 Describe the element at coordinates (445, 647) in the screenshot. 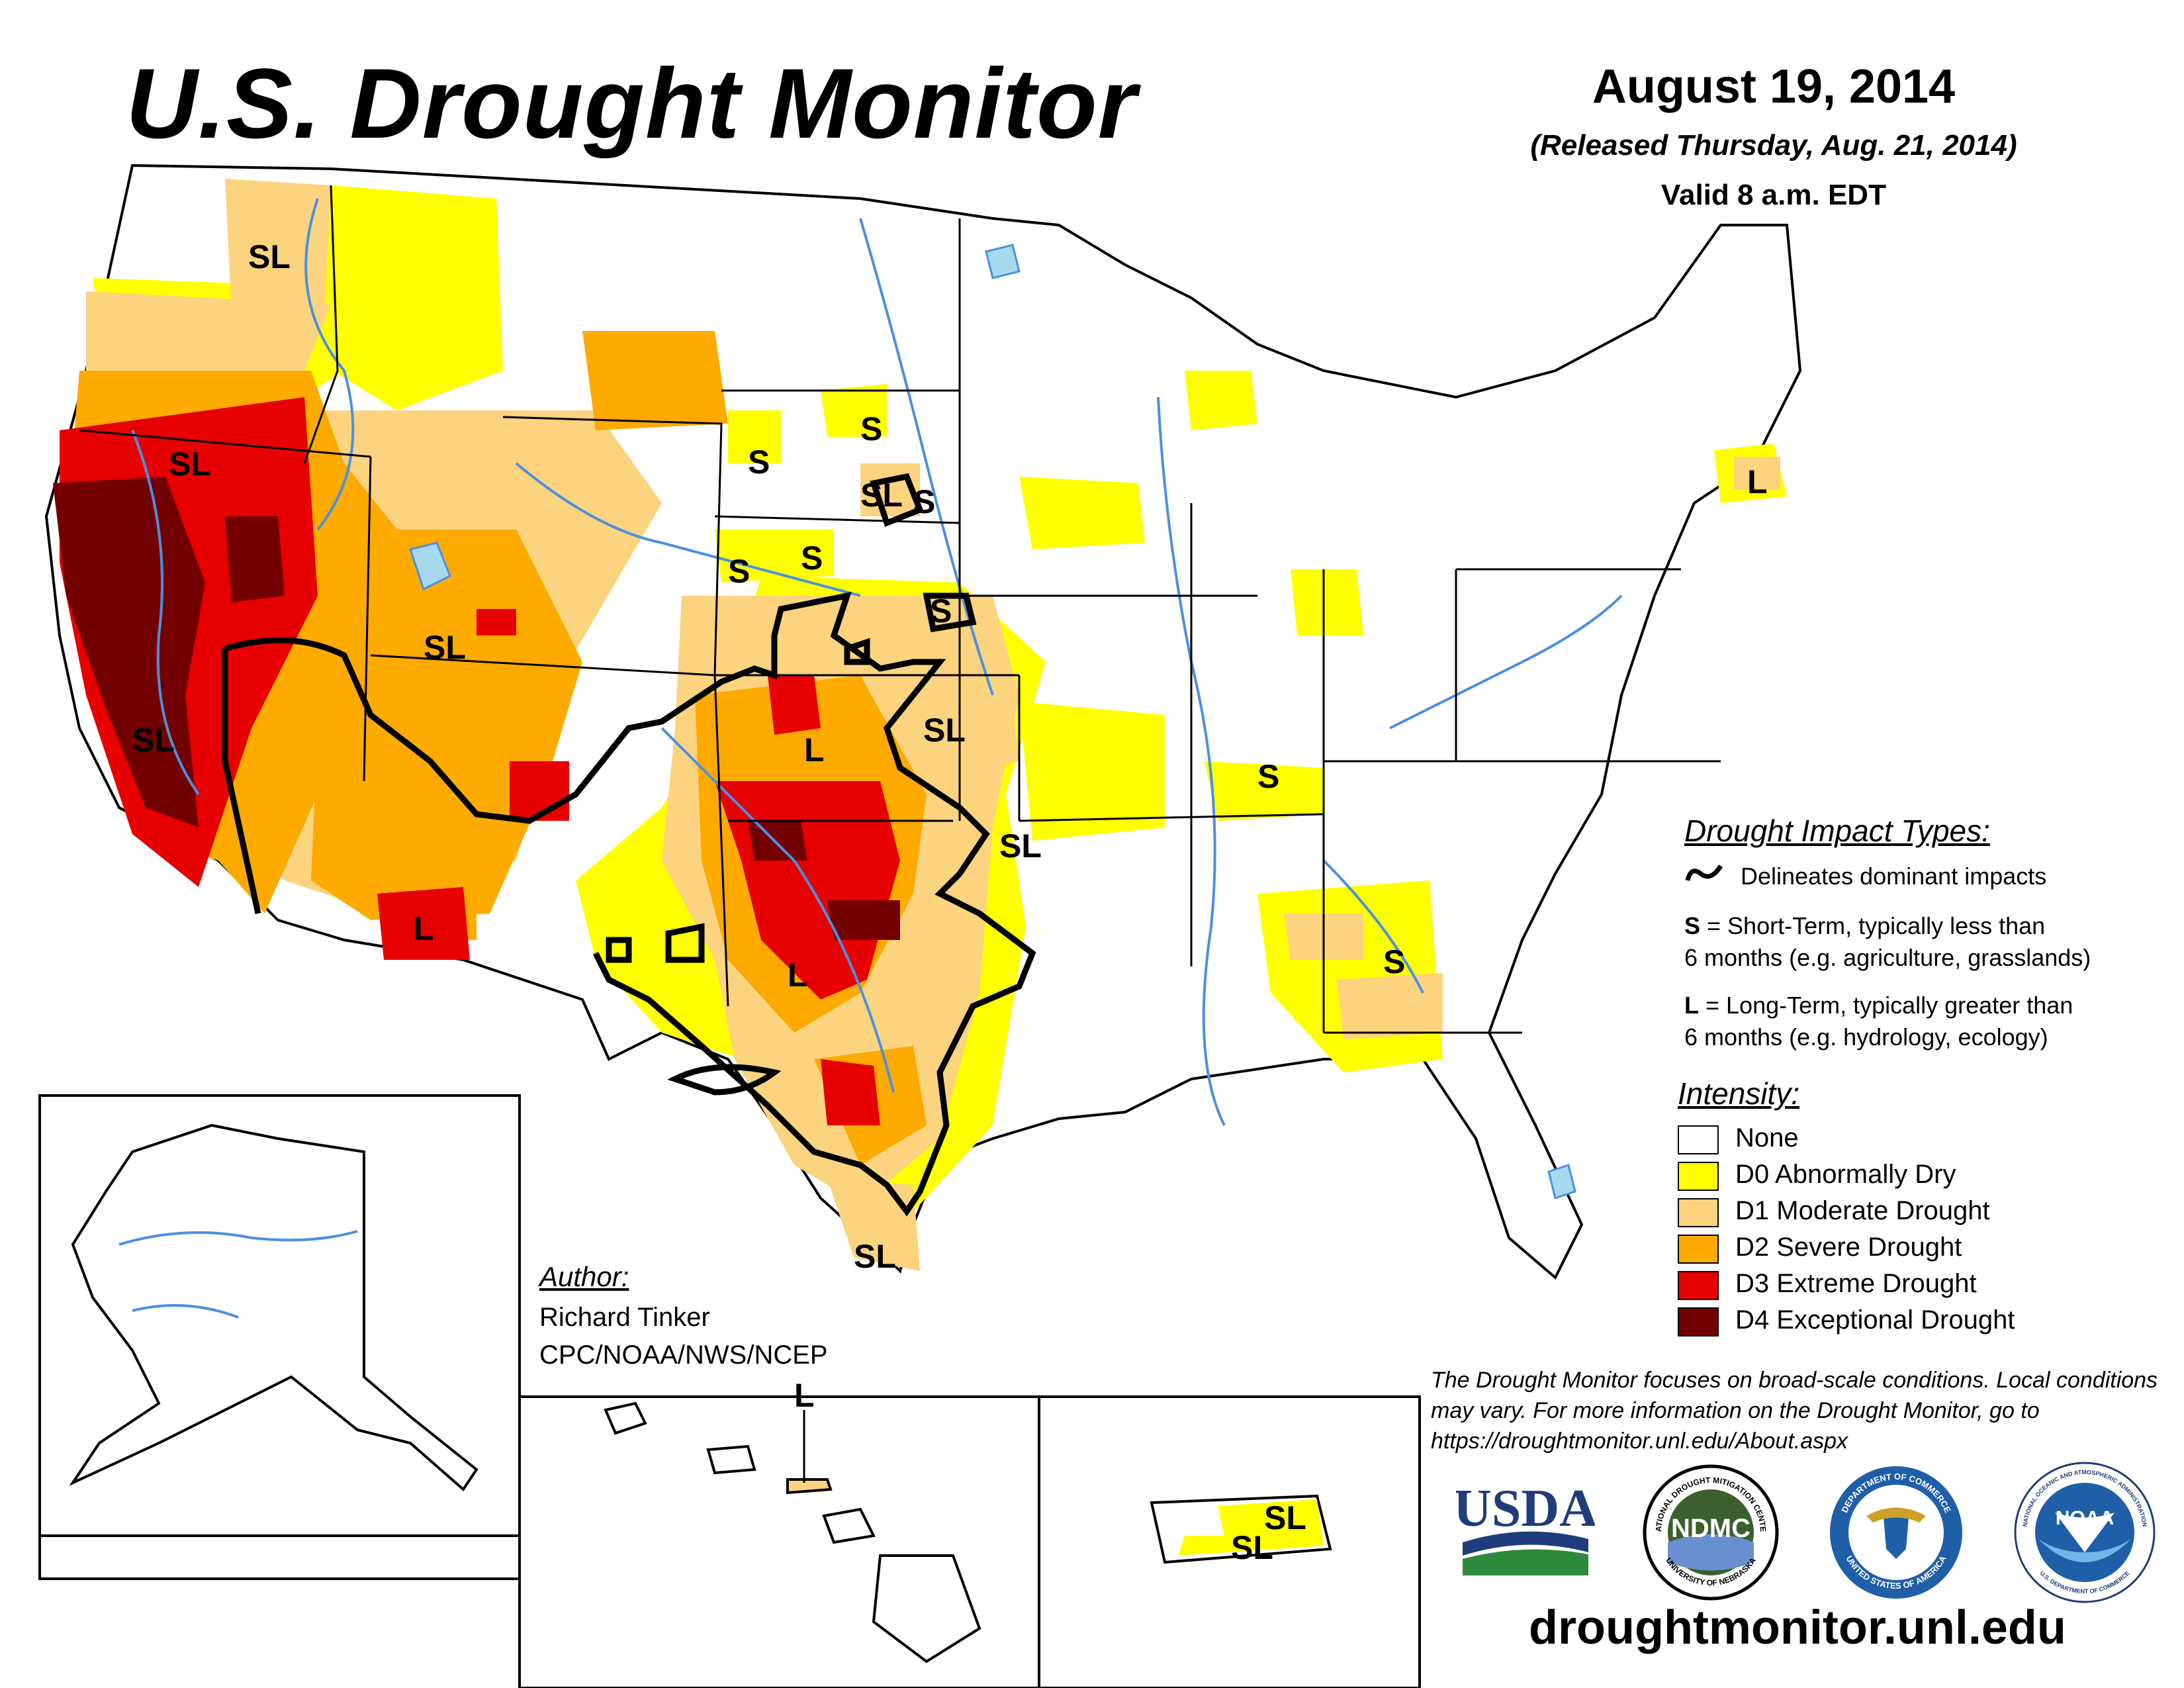

I see `label-sl-ut: SL` at that location.